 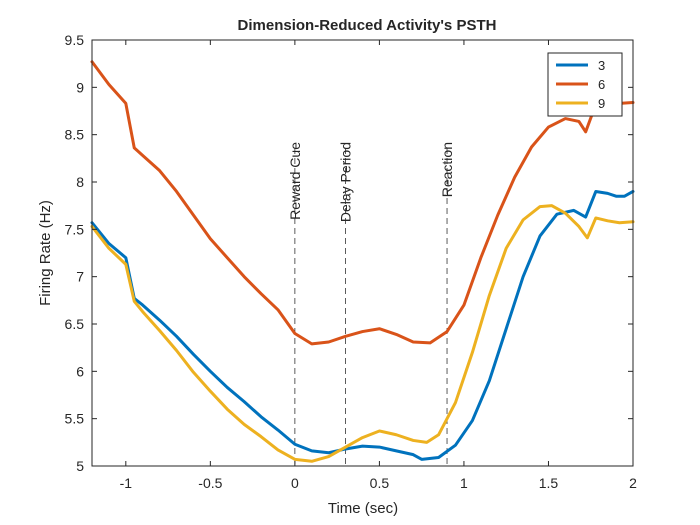 What do you see at coordinates (585, 84) in the screenshot?
I see `legend: 3 6 9` at bounding box center [585, 84].